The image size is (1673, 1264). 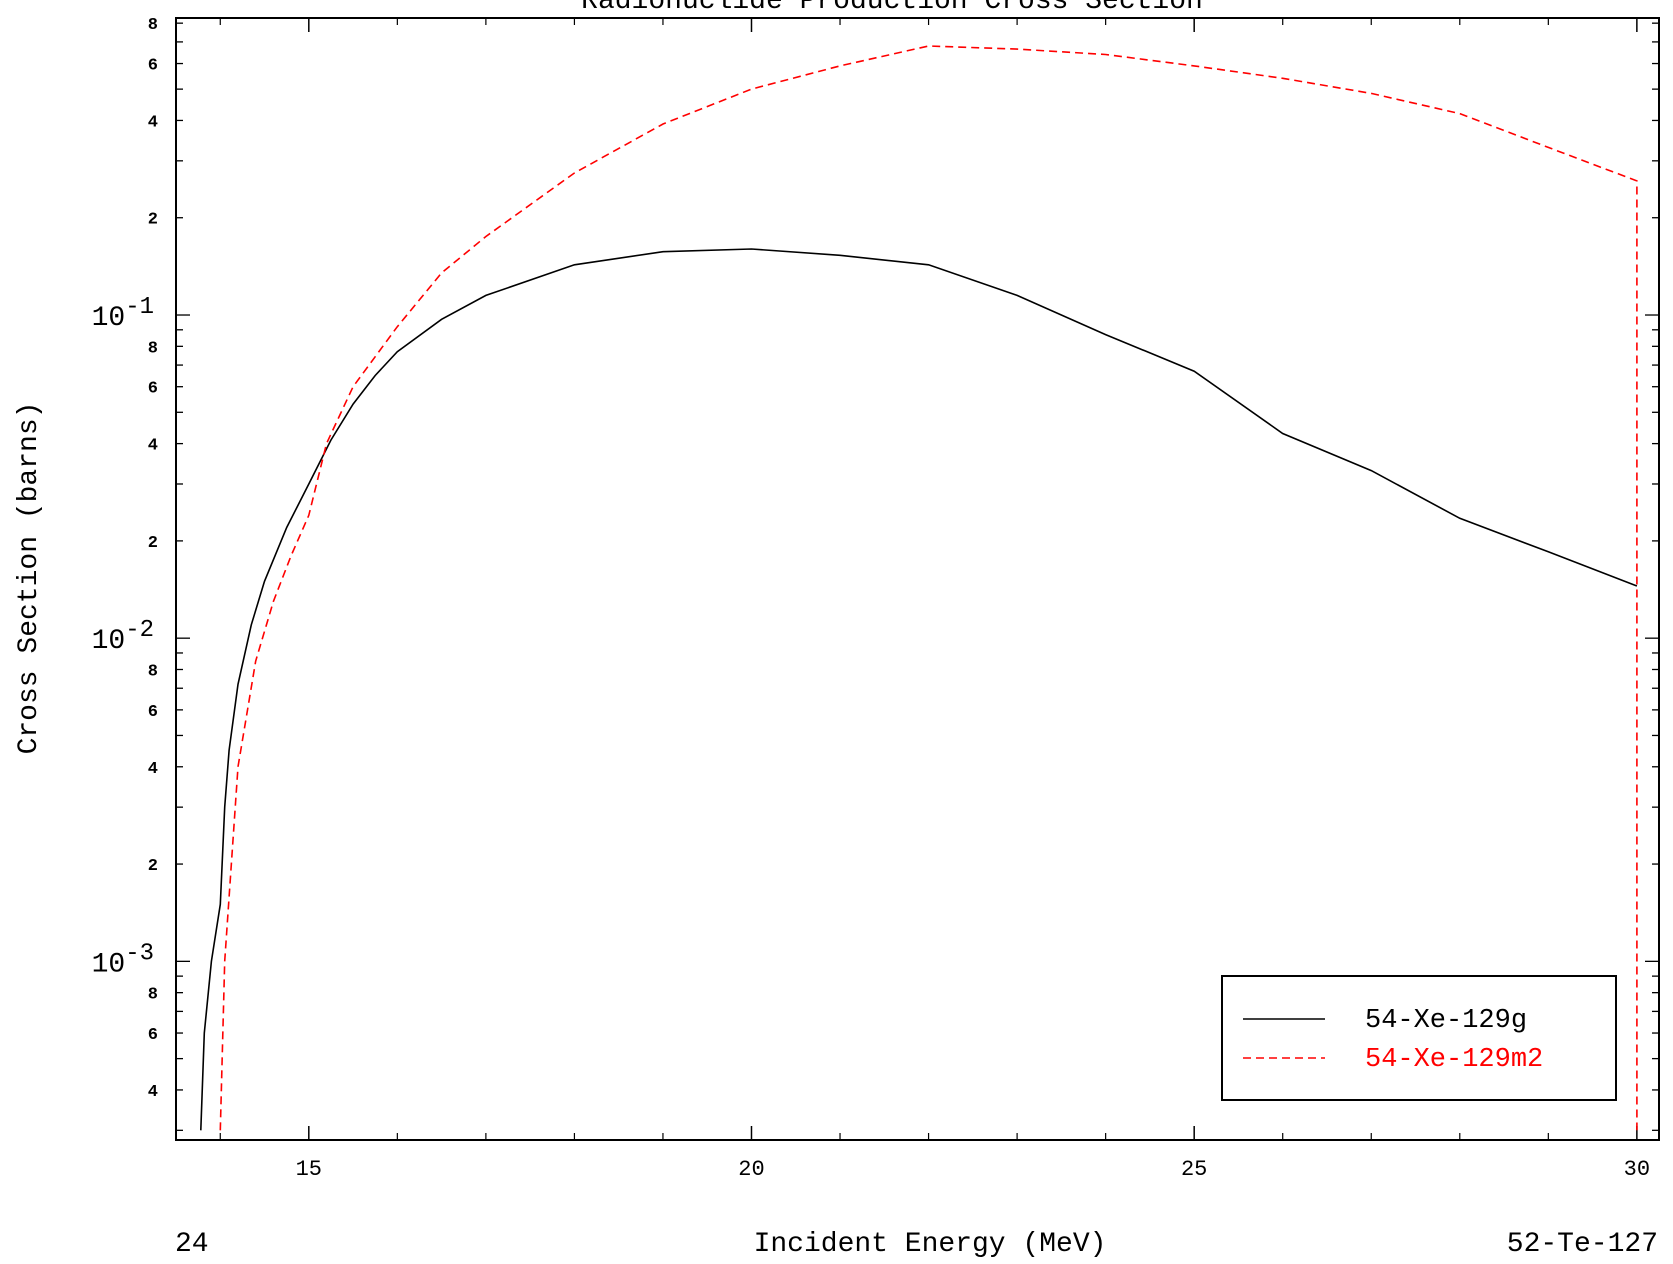 What do you see at coordinates (1446, 1021) in the screenshot?
I see `legend-label-xe129g: 54-Xe-129g` at bounding box center [1446, 1021].